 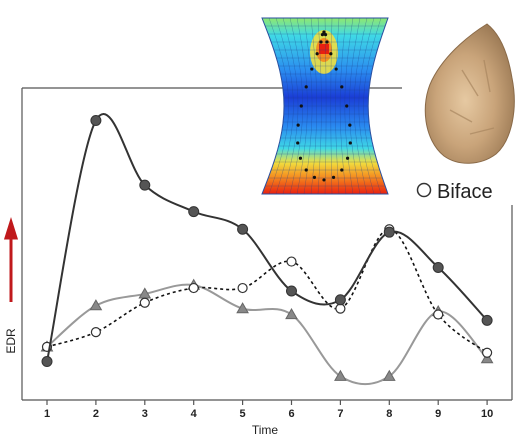 I want to click on x-tick-label: 6, so click(x=291, y=414).